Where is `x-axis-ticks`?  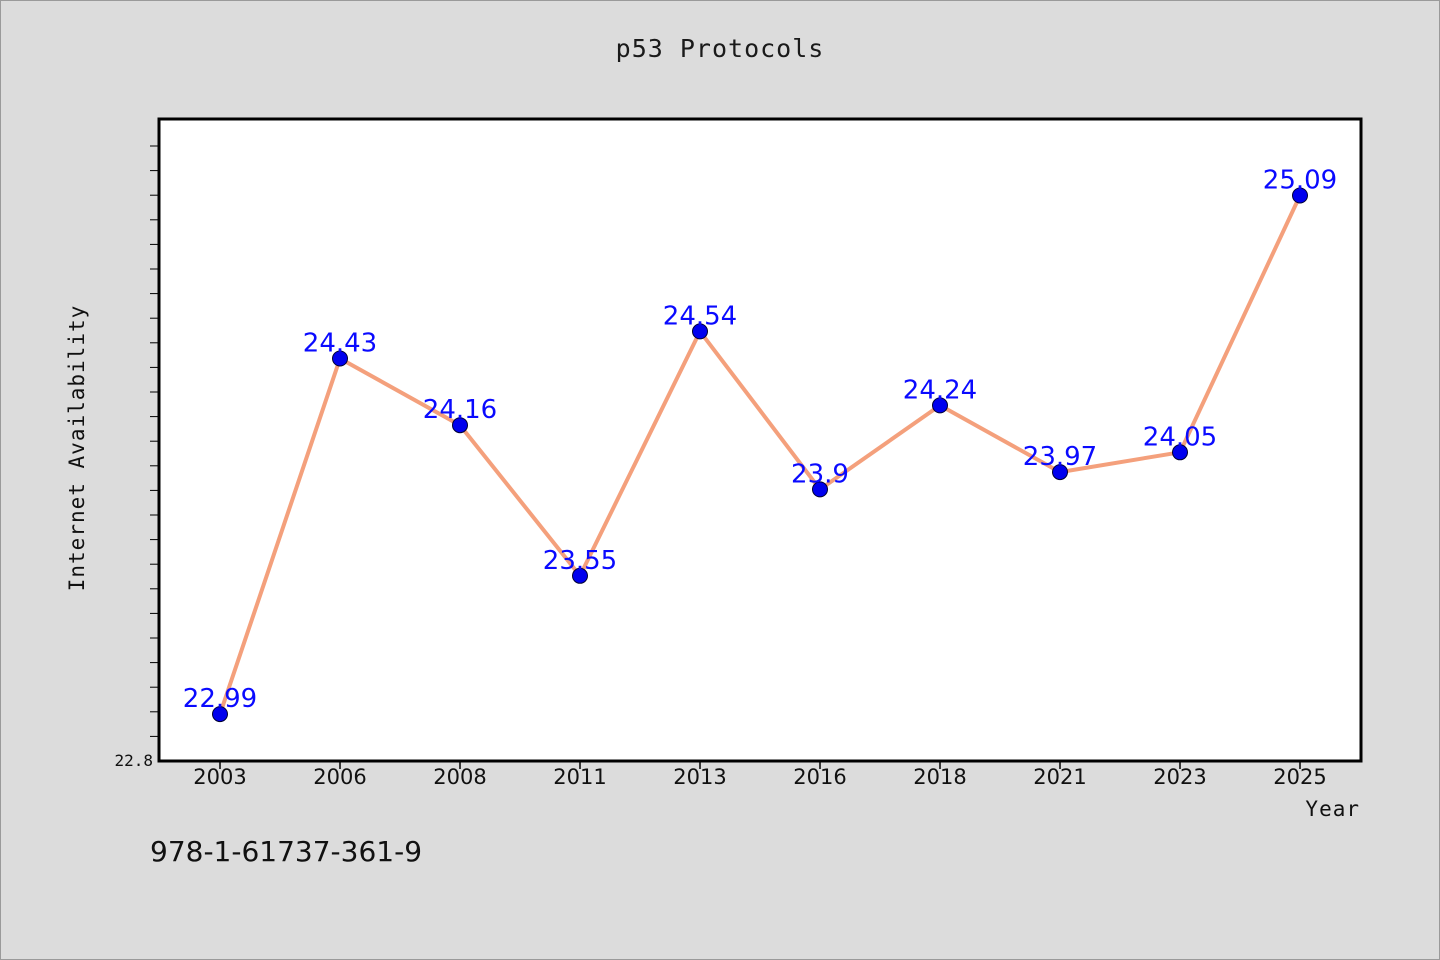 x-axis-ticks is located at coordinates (760, 765).